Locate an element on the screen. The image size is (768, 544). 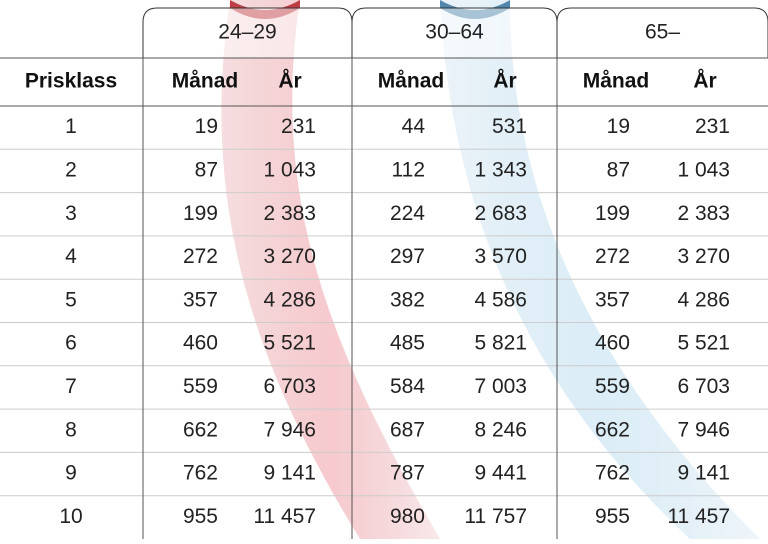
table-cell: 3 570 is located at coordinates (500, 256).